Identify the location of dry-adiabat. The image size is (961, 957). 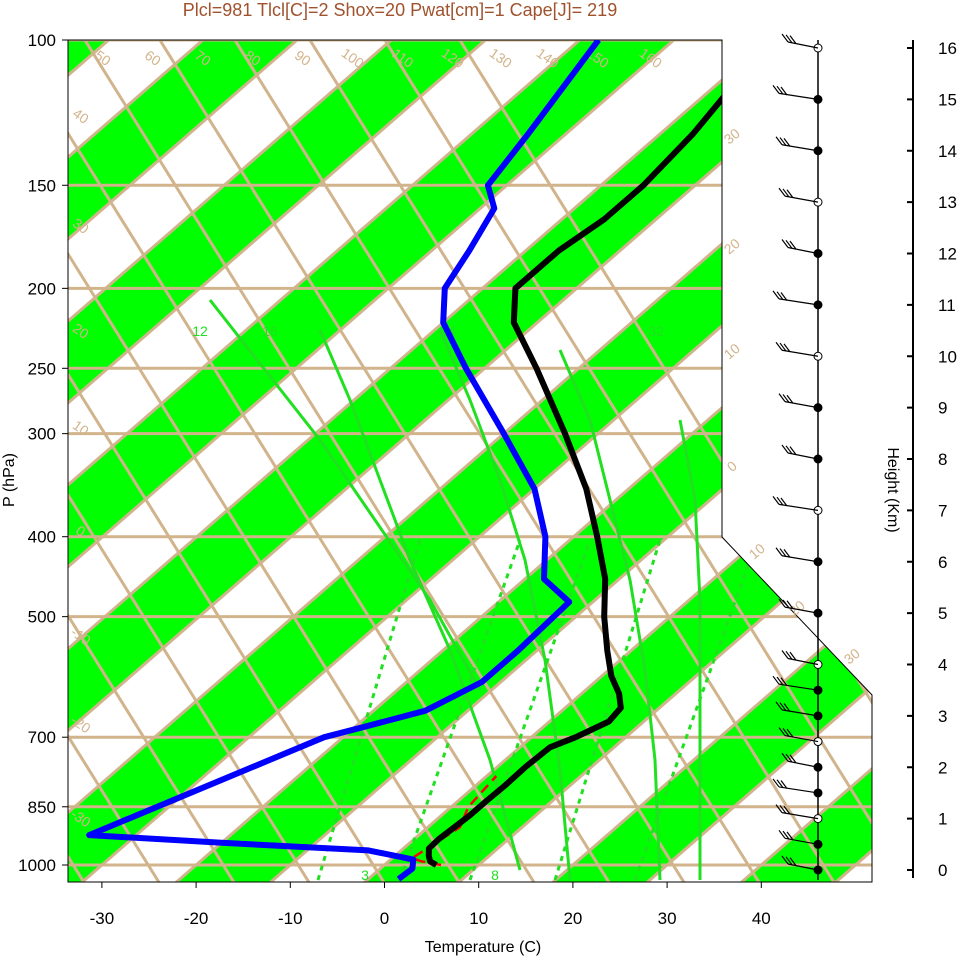
(7, 446).